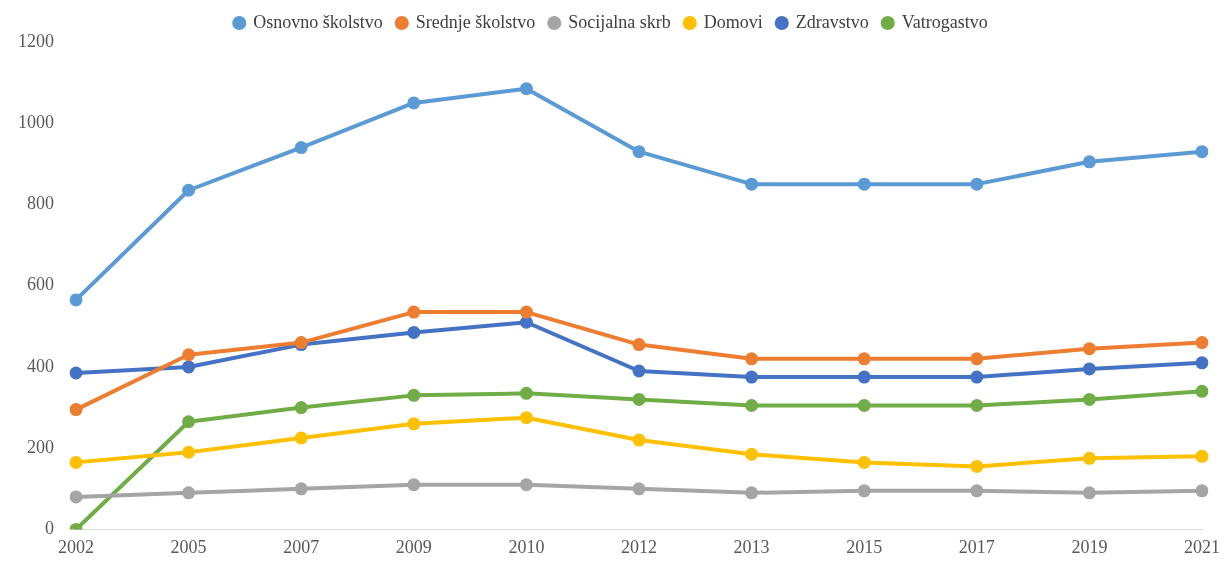 Image resolution: width=1228 pixels, height=571 pixels. What do you see at coordinates (413, 546) in the screenshot?
I see `x-tick-label: 2009` at bounding box center [413, 546].